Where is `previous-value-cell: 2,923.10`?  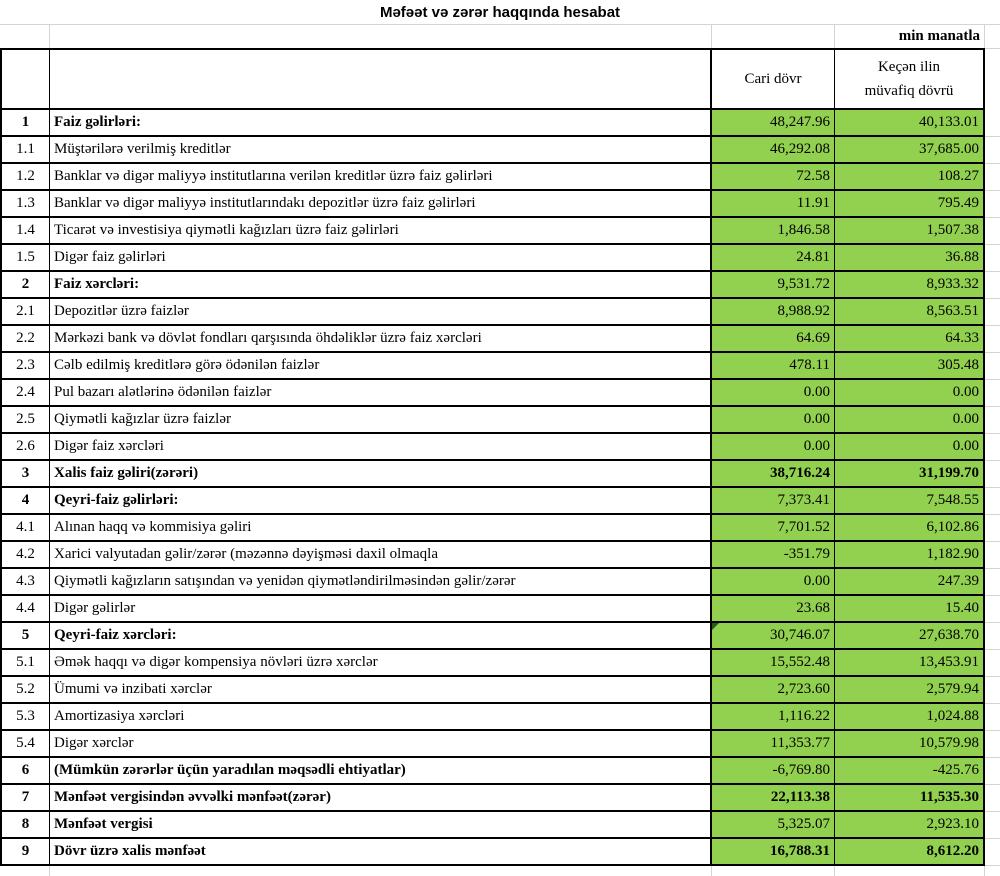
previous-value-cell: 2,923.10 is located at coordinates (910, 825).